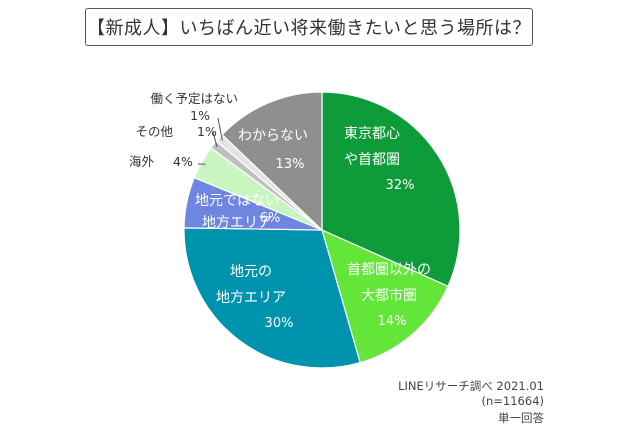 Image resolution: width=630 pixels, height=430 pixels. I want to click on slice-label: 東京都心, so click(372, 134).